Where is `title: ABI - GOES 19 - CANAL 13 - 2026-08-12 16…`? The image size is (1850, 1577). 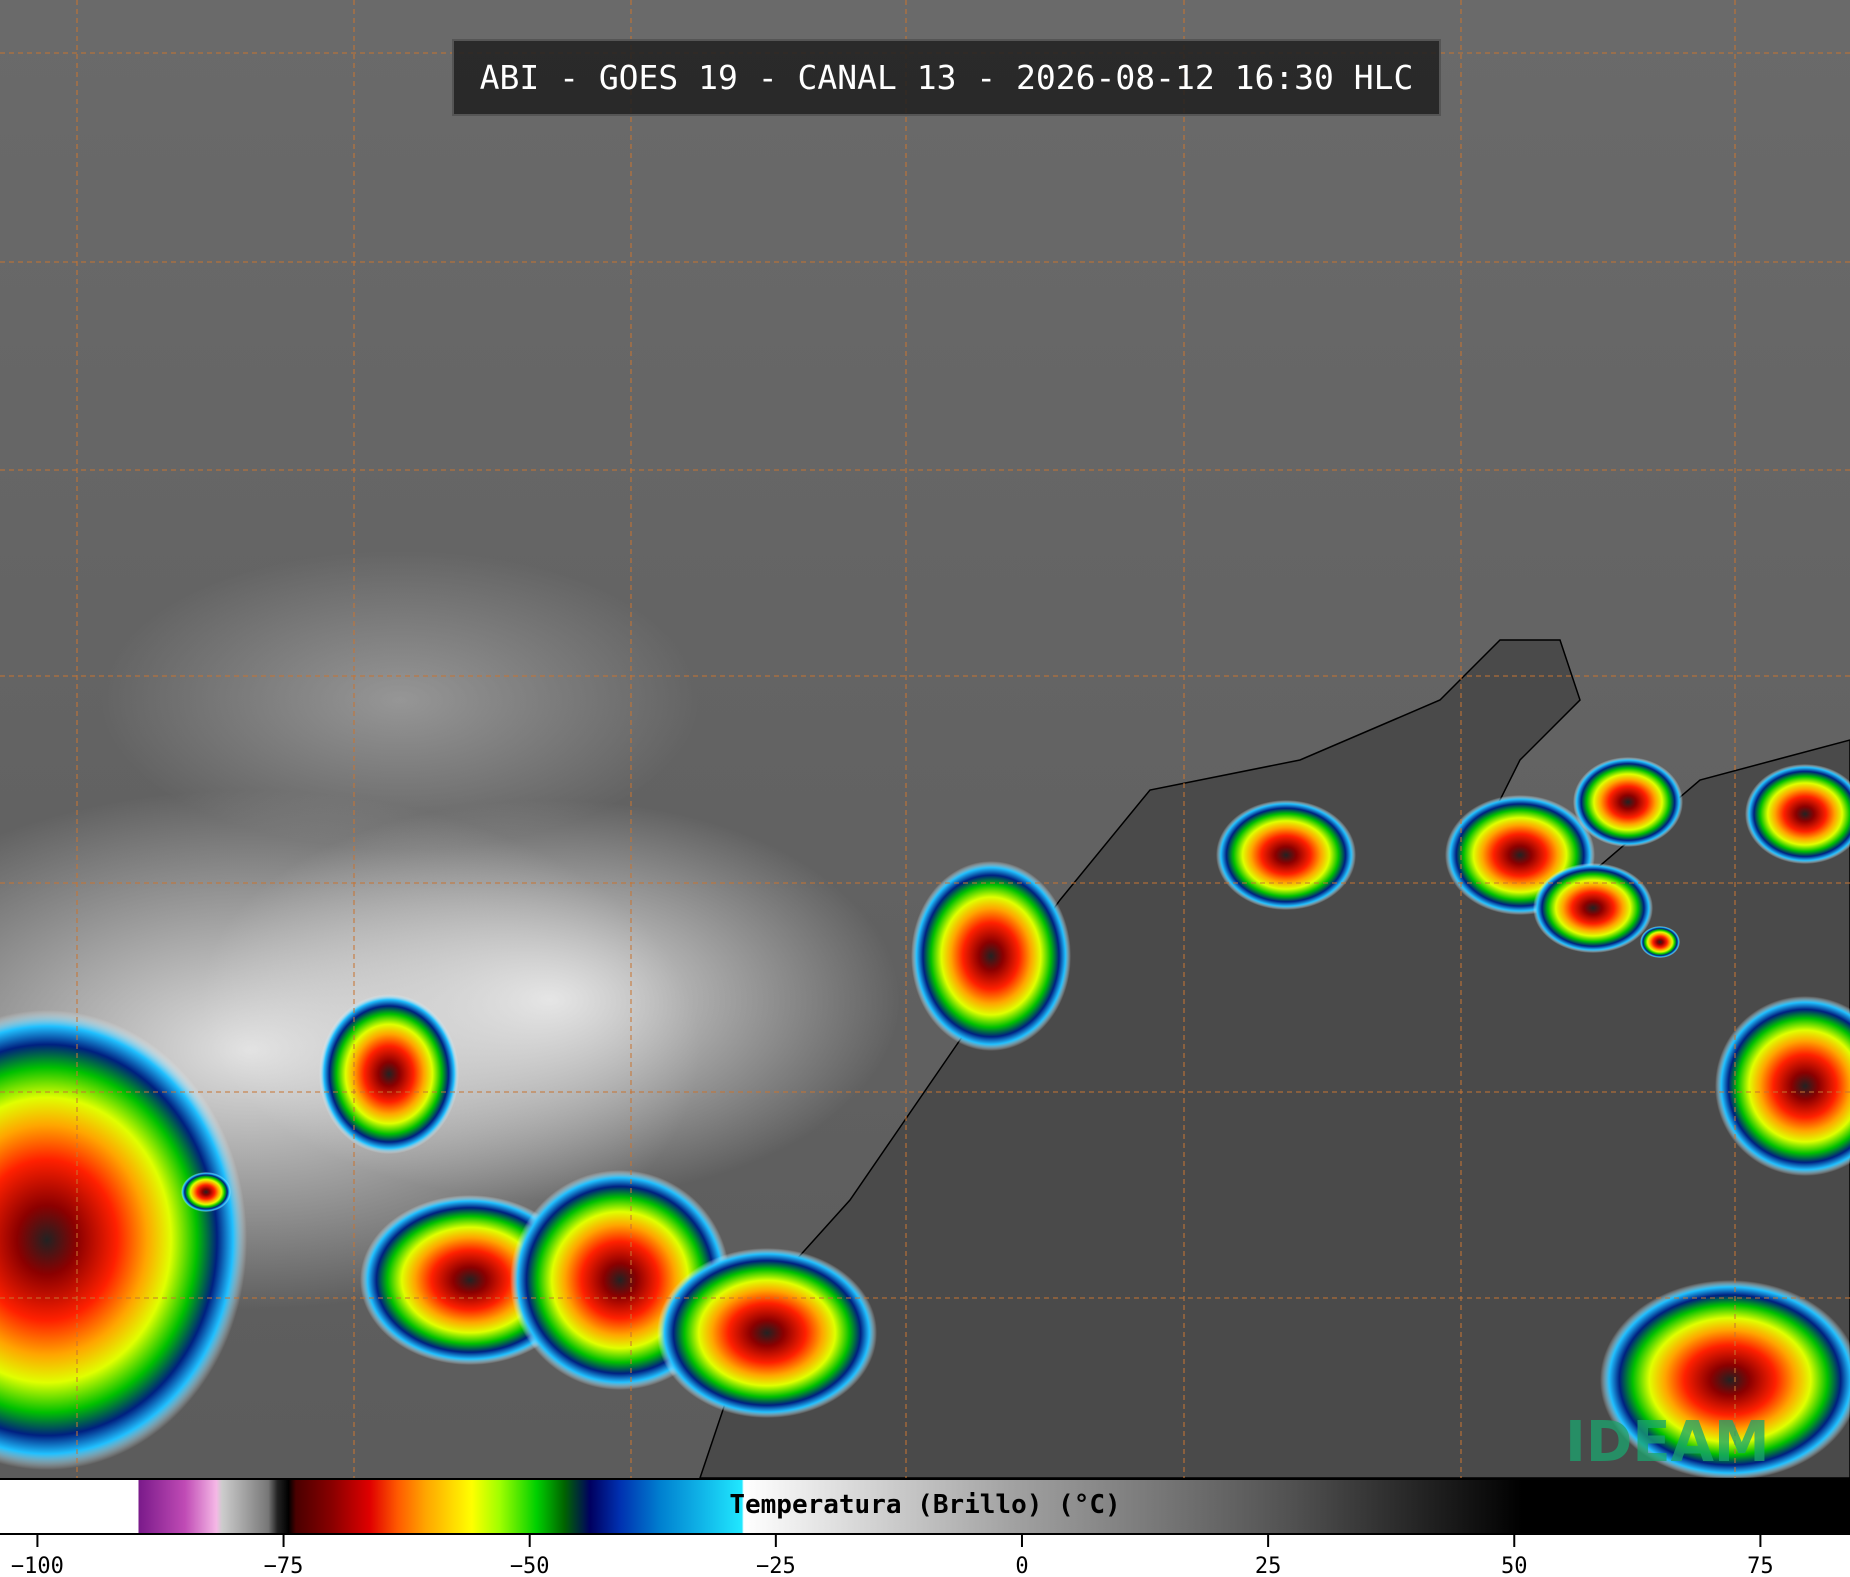 title: ABI - GOES 19 - CANAL 13 - 2026-08-12 16… is located at coordinates (946, 77).